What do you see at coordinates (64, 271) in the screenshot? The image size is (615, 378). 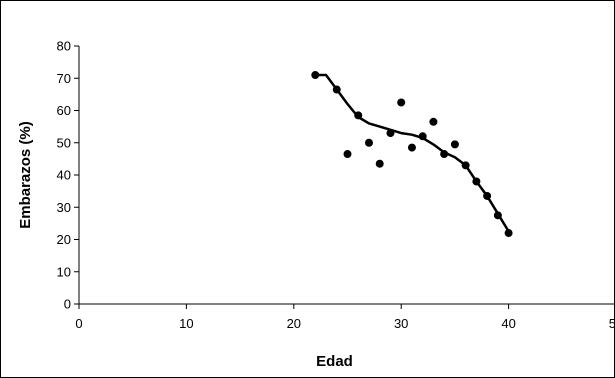 I see `y-tick-label: 10` at bounding box center [64, 271].